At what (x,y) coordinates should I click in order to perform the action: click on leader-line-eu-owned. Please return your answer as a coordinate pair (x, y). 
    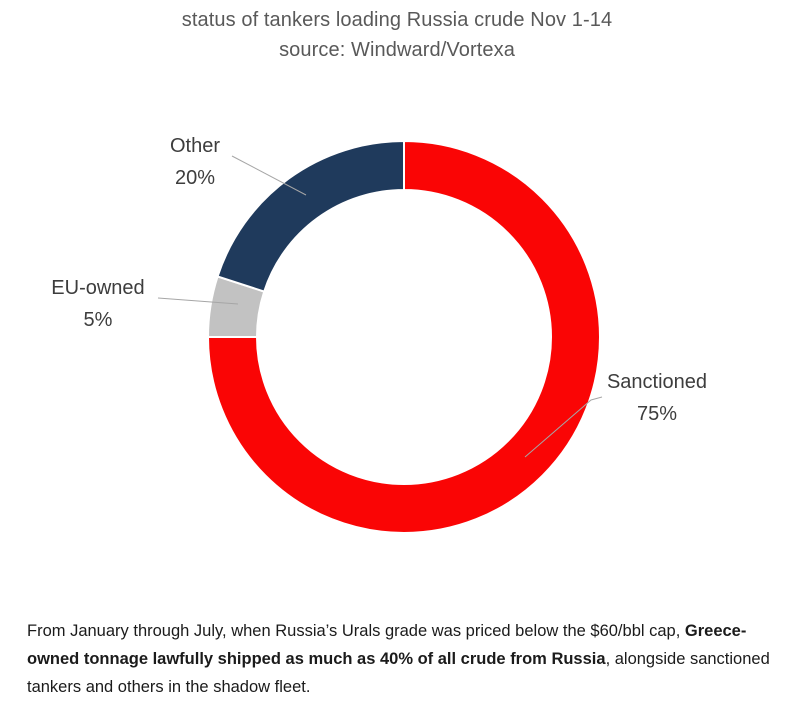
    Looking at the image, I should click on (198, 301).